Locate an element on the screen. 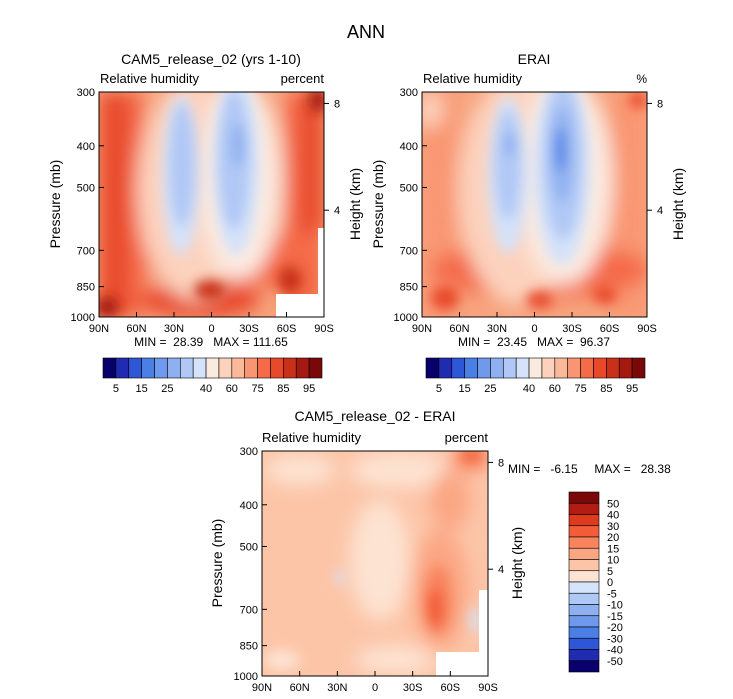  colorbar-label: 15 is located at coordinates (465, 389).